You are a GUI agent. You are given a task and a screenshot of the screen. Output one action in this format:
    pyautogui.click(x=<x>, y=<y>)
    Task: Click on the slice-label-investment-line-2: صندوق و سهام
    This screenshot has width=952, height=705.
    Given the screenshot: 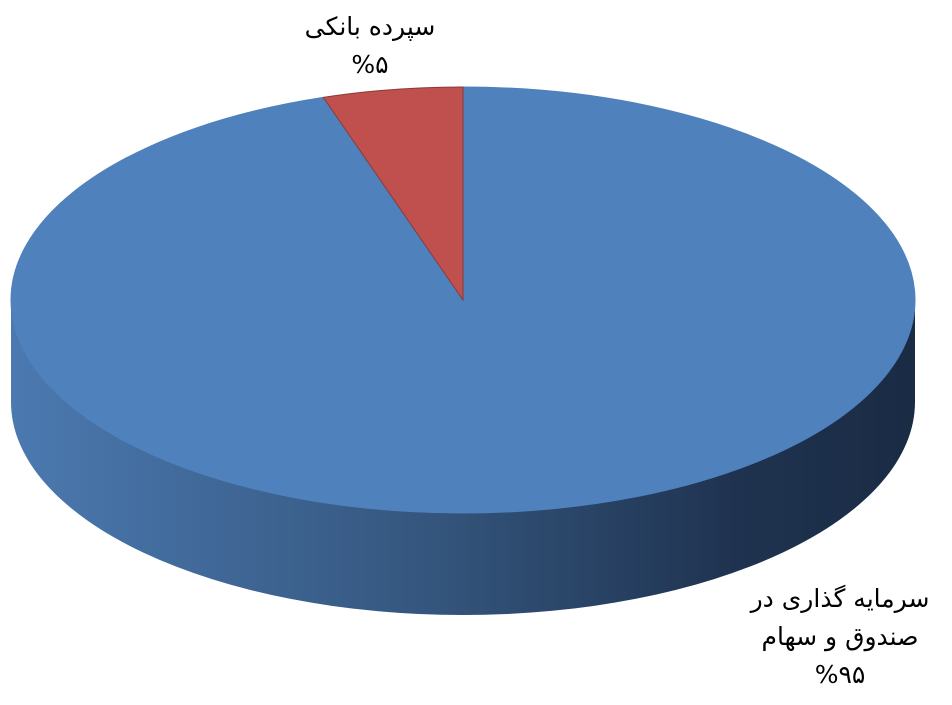 What is the action you would take?
    pyautogui.click(x=840, y=636)
    